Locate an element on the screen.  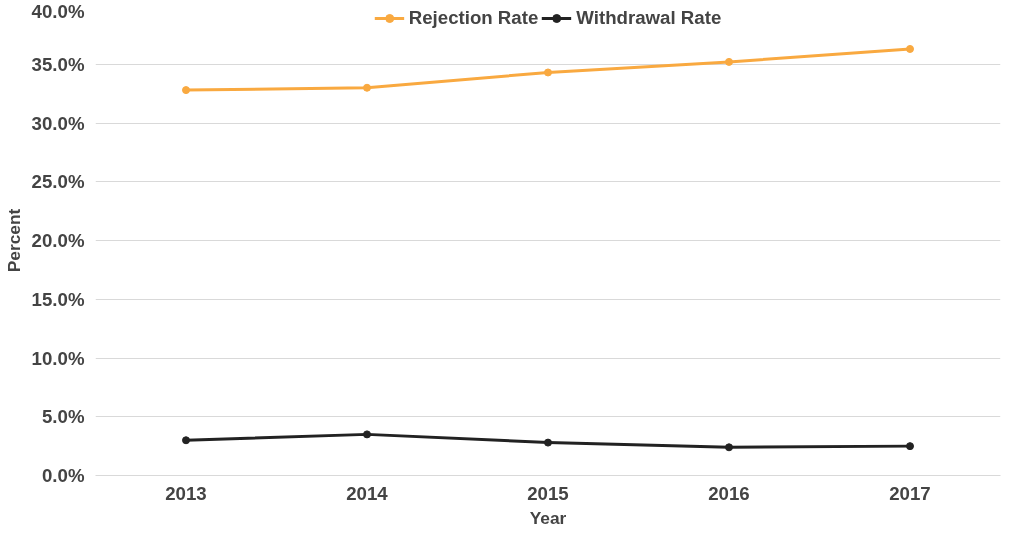
y-tick-label: 10.0% is located at coordinates (58, 358).